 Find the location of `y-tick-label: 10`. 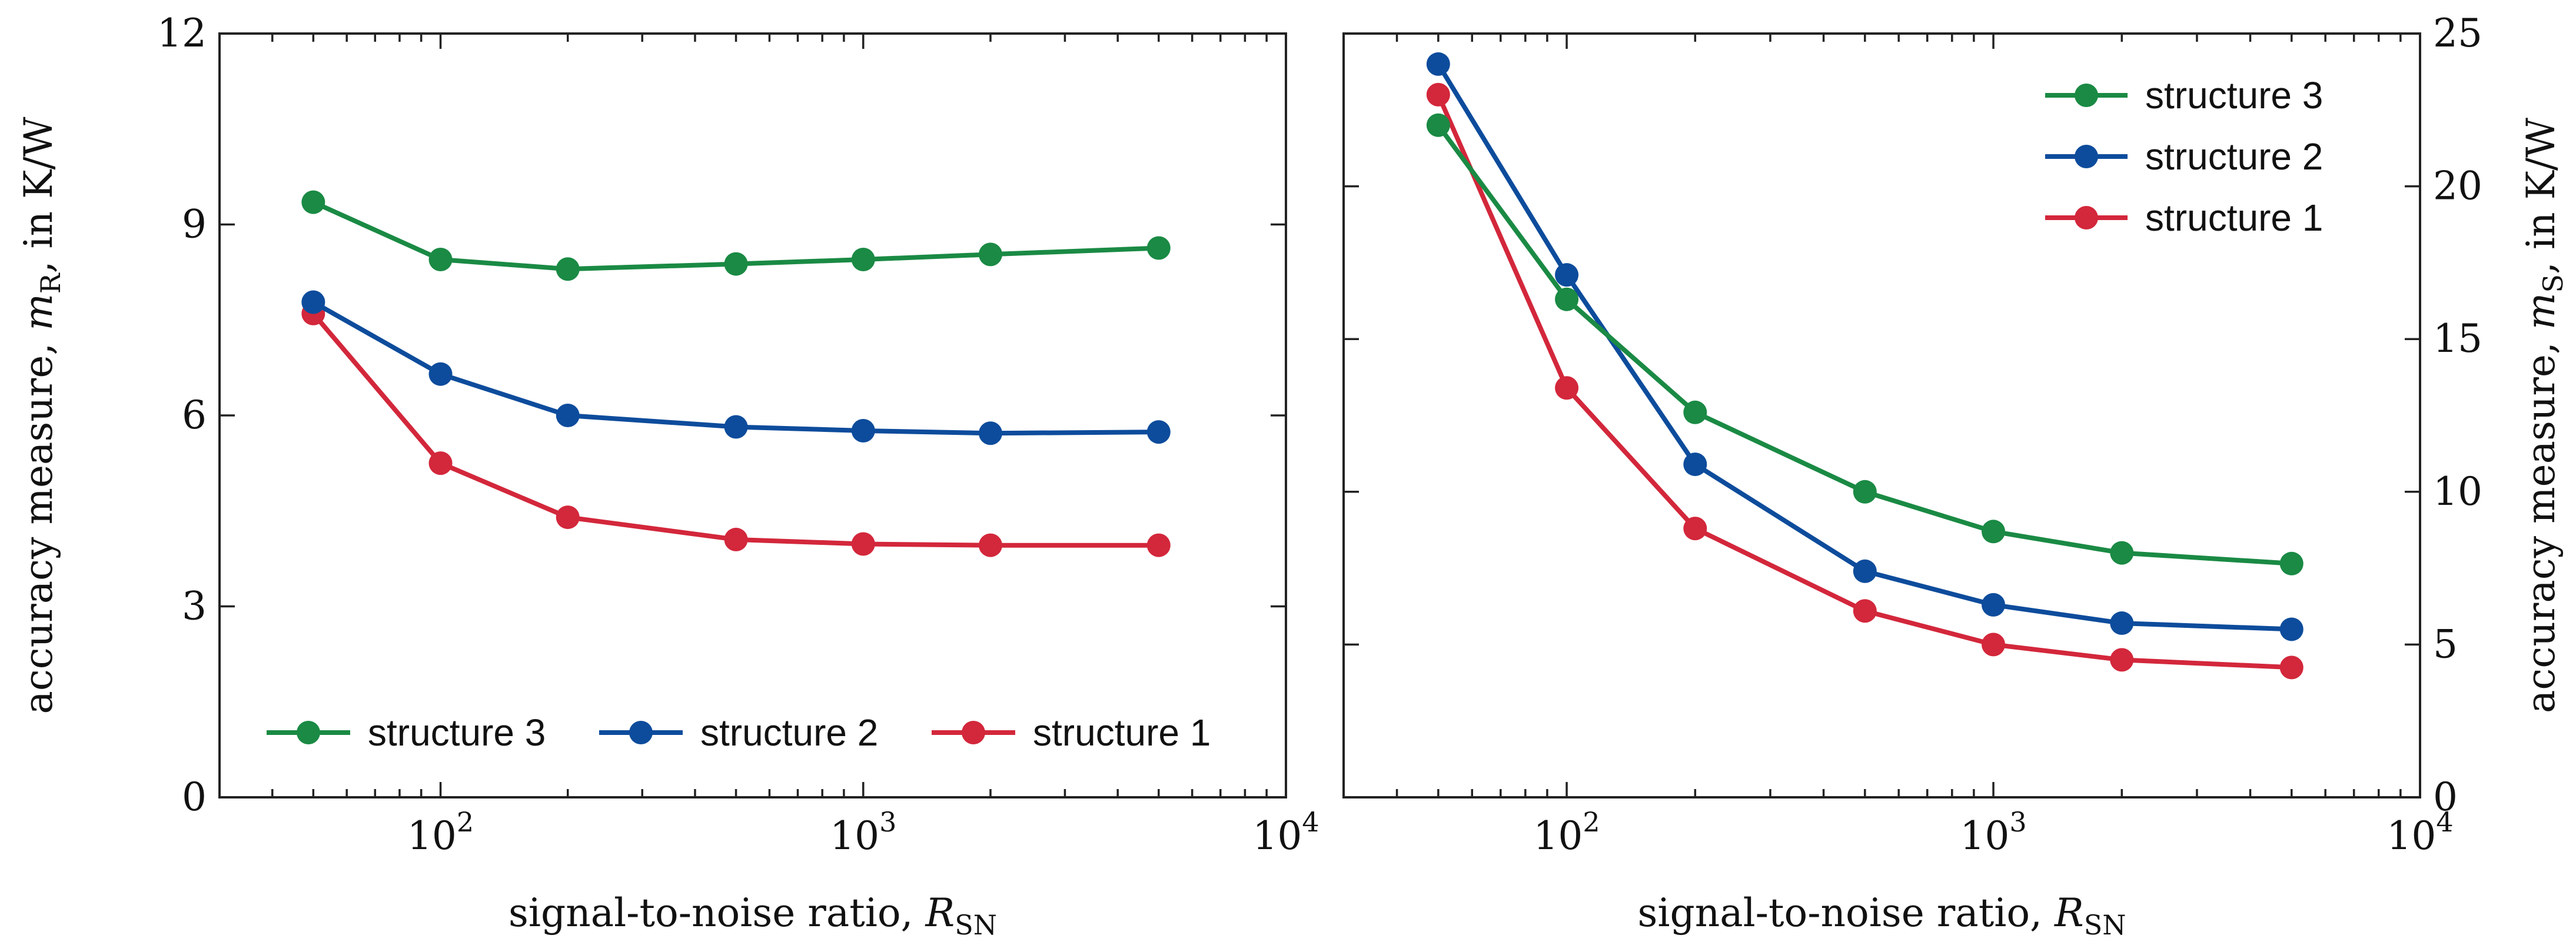

y-tick-label: 10 is located at coordinates (2457, 492).